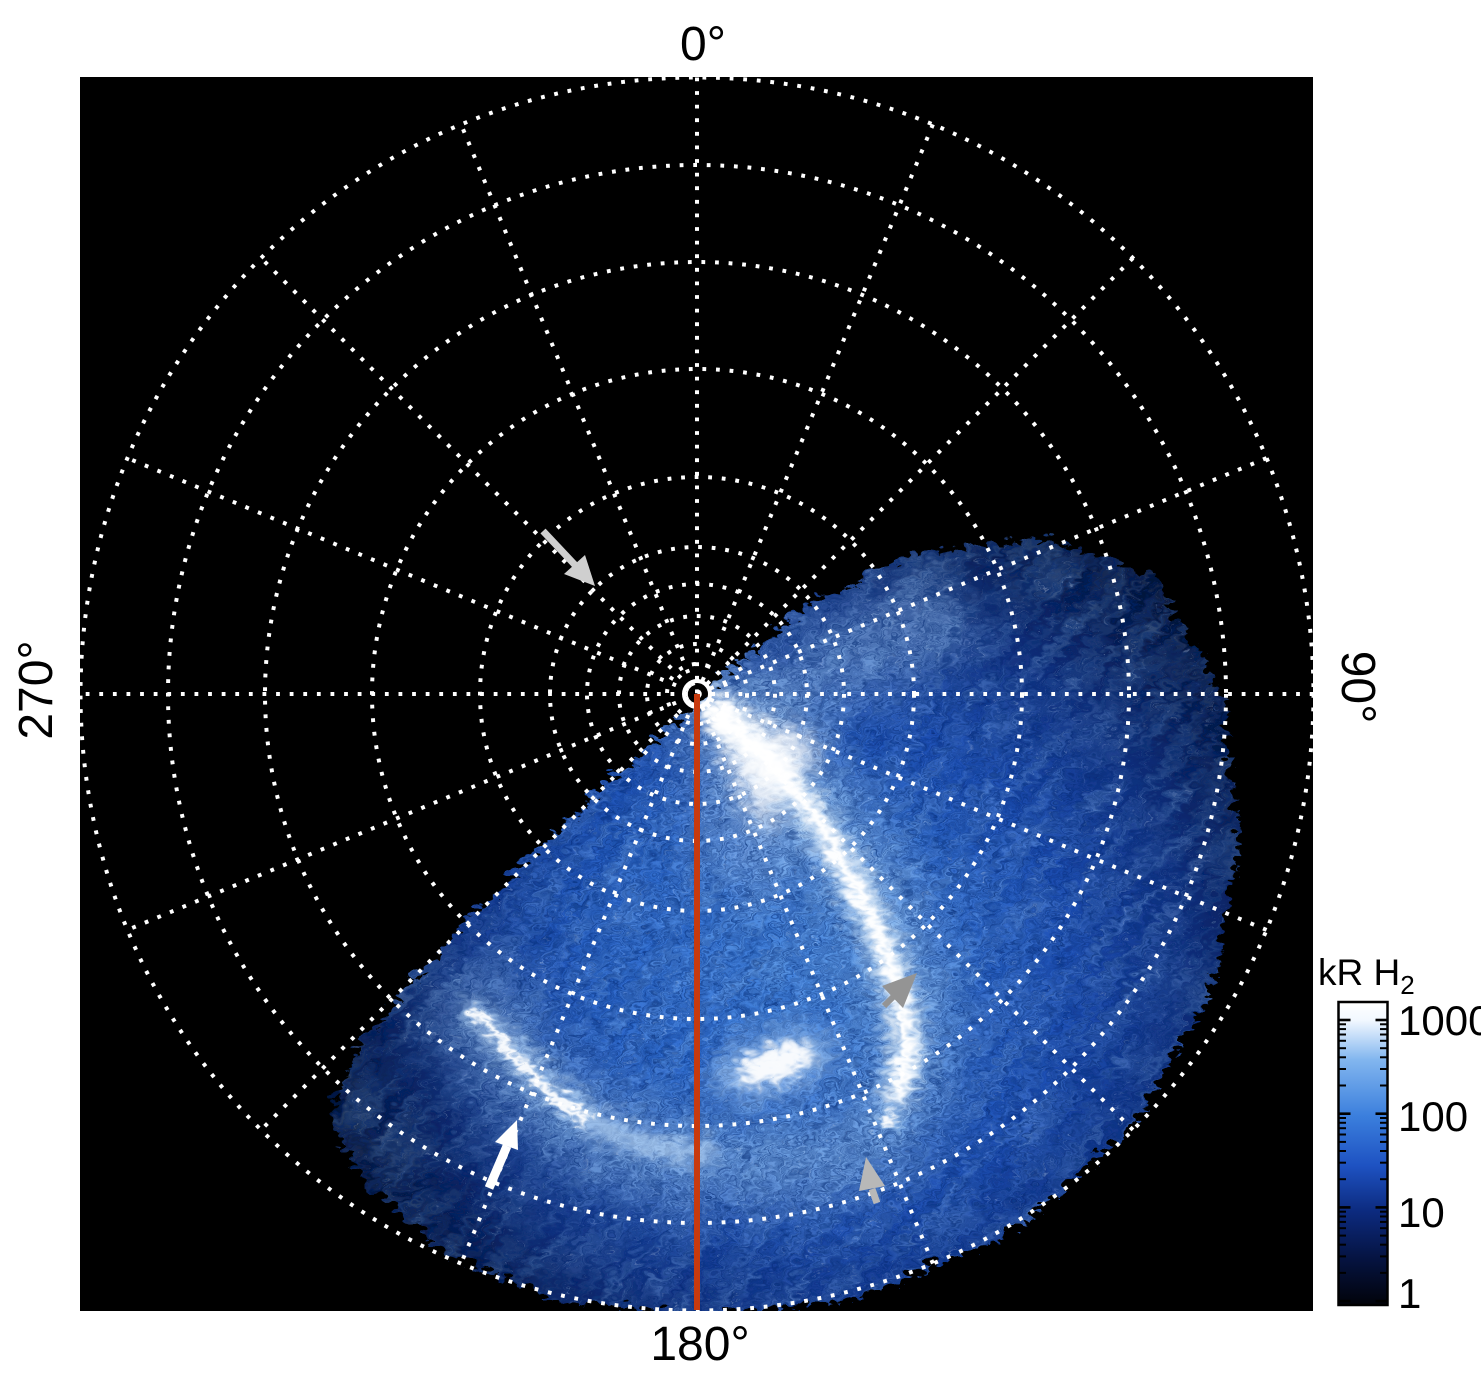 The image size is (1481, 1386). Describe the element at coordinates (882, 1113) in the screenshot. I see `bright-spot-core` at that location.